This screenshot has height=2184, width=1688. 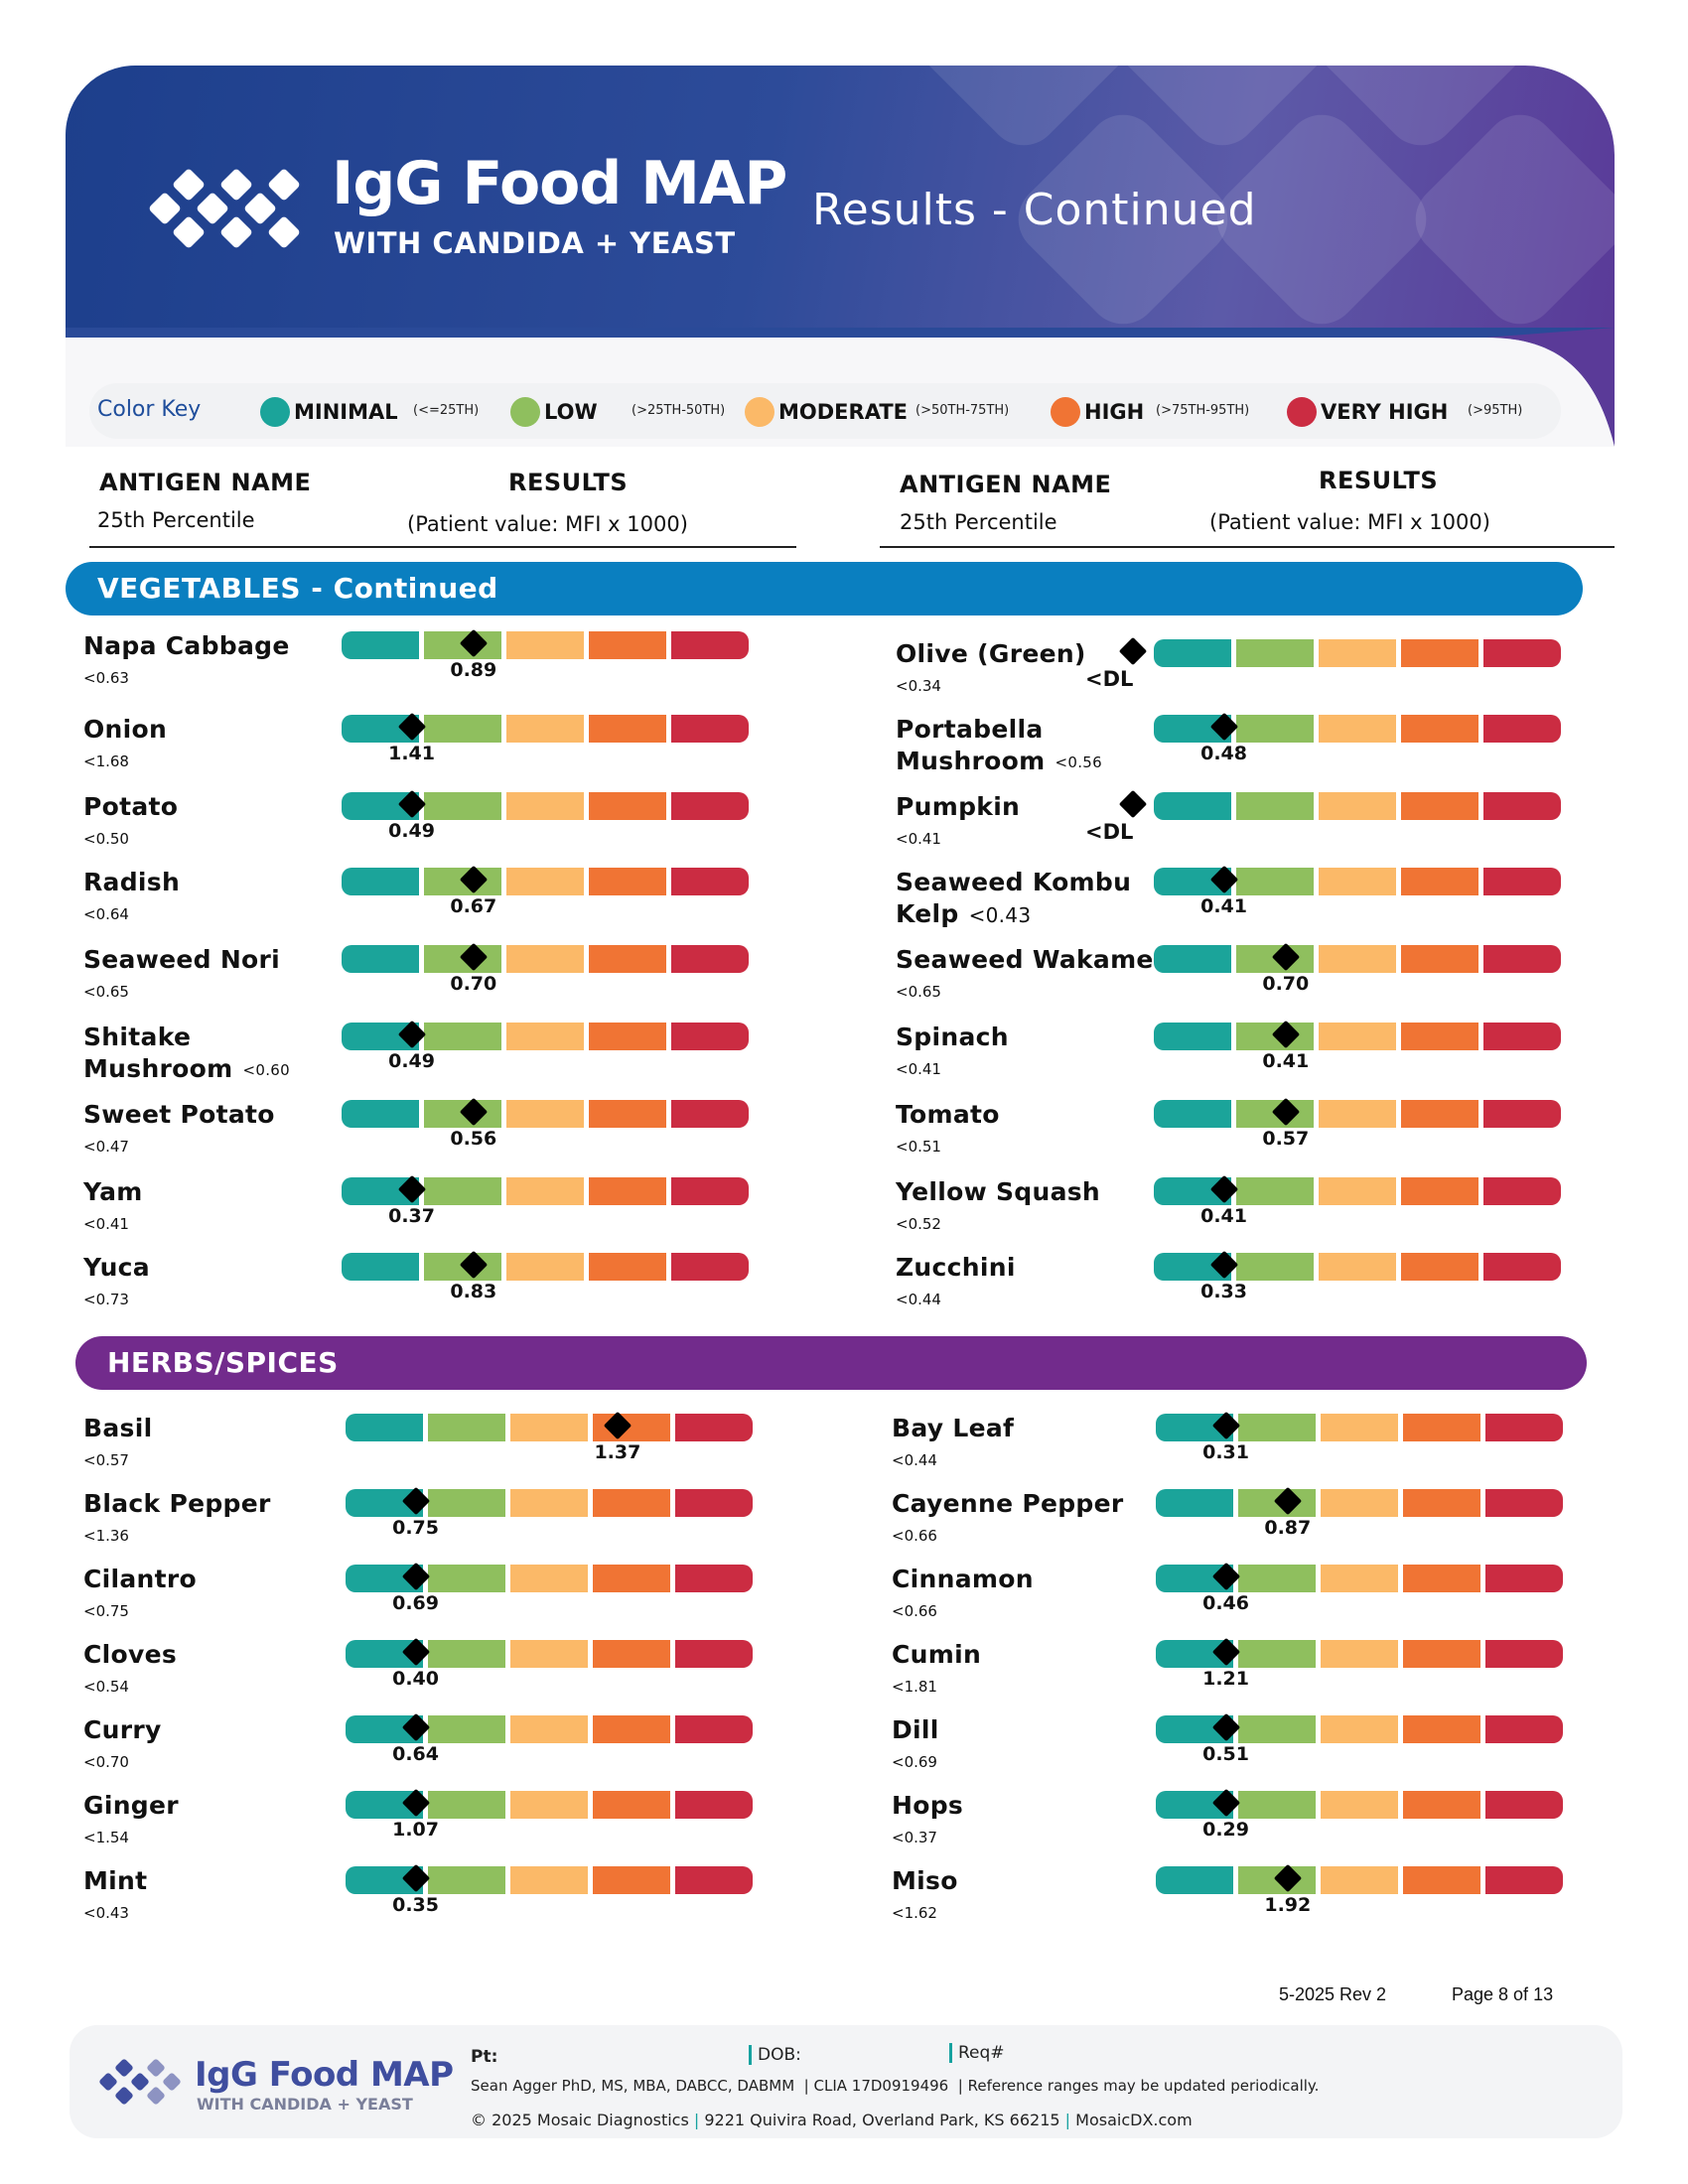 What do you see at coordinates (140, 1579) in the screenshot?
I see `antigen-name: Cilantro` at bounding box center [140, 1579].